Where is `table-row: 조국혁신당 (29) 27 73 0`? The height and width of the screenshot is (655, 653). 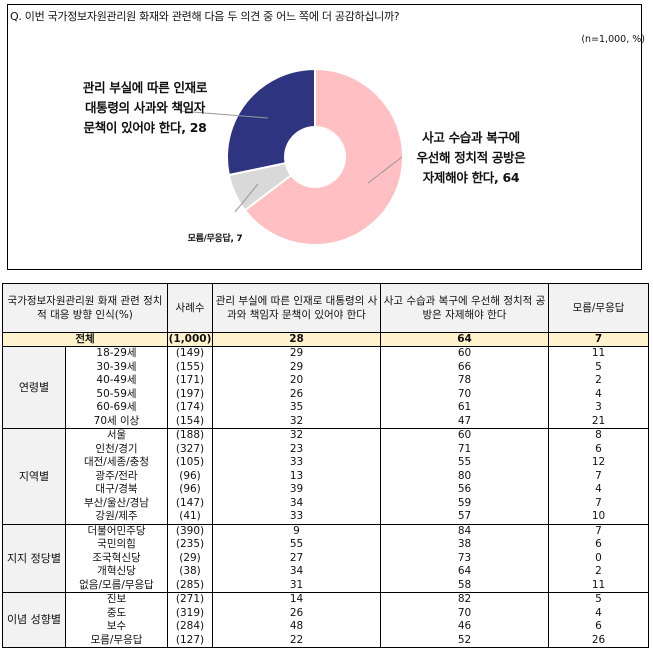
table-row: 조국혁신당 (29) 27 73 0 is located at coordinates (326, 558).